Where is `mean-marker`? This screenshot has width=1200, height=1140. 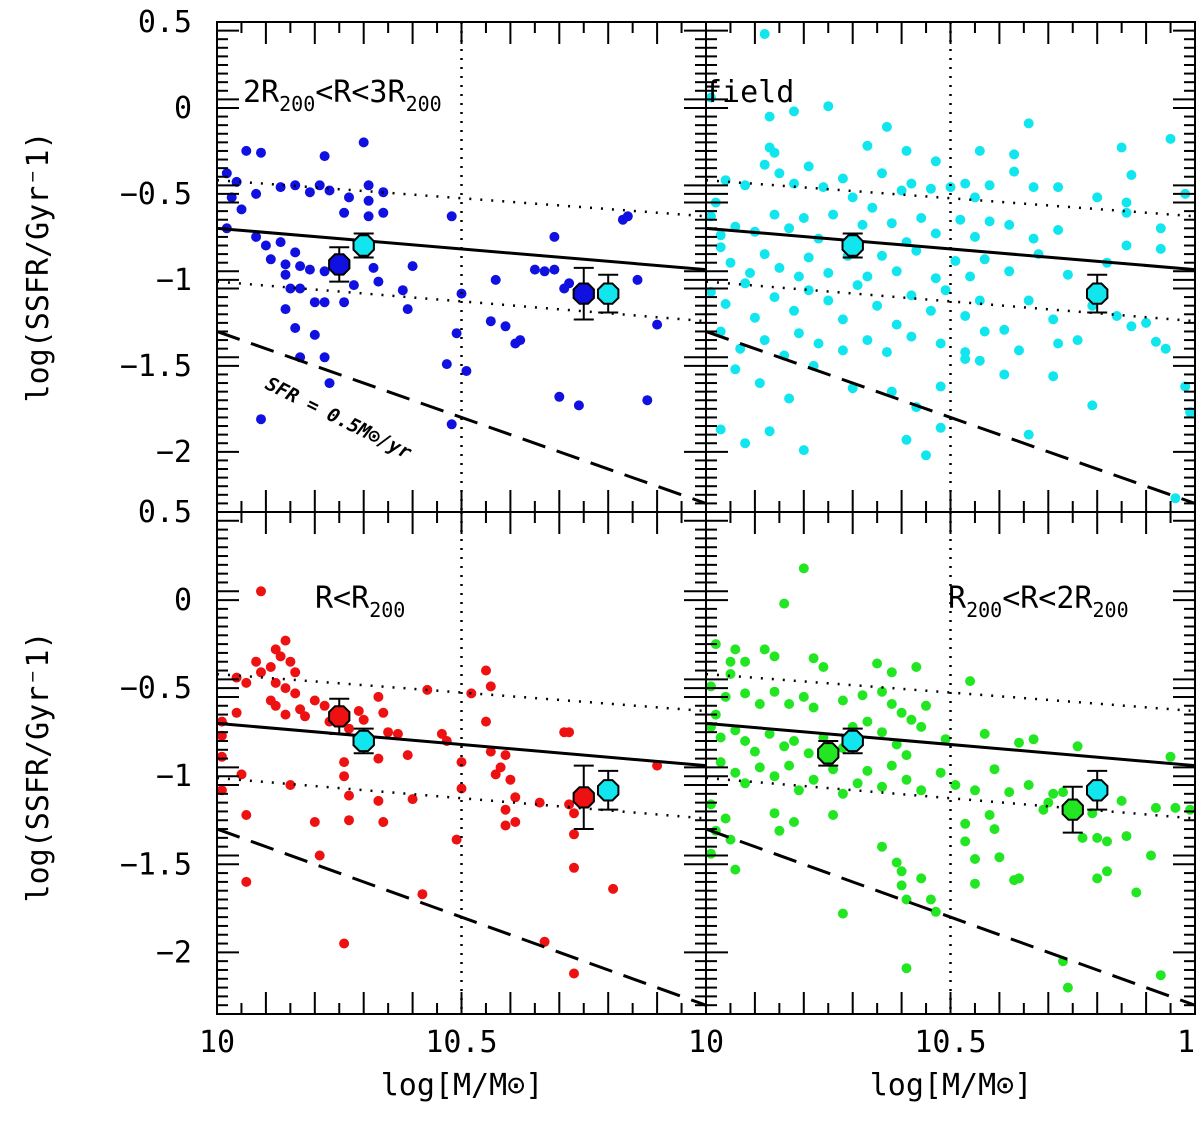 mean-marker is located at coordinates (339, 264).